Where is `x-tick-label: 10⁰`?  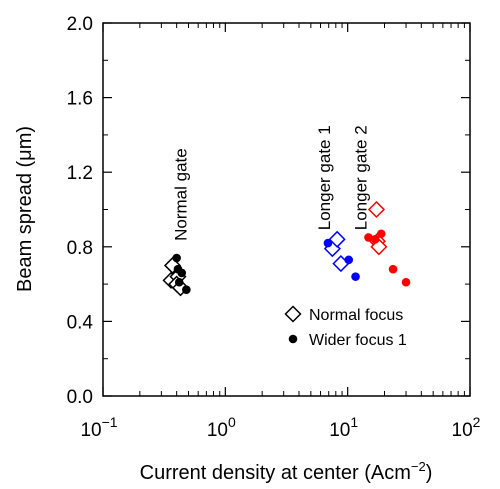 x-tick-label: 10⁰ is located at coordinates (221, 427).